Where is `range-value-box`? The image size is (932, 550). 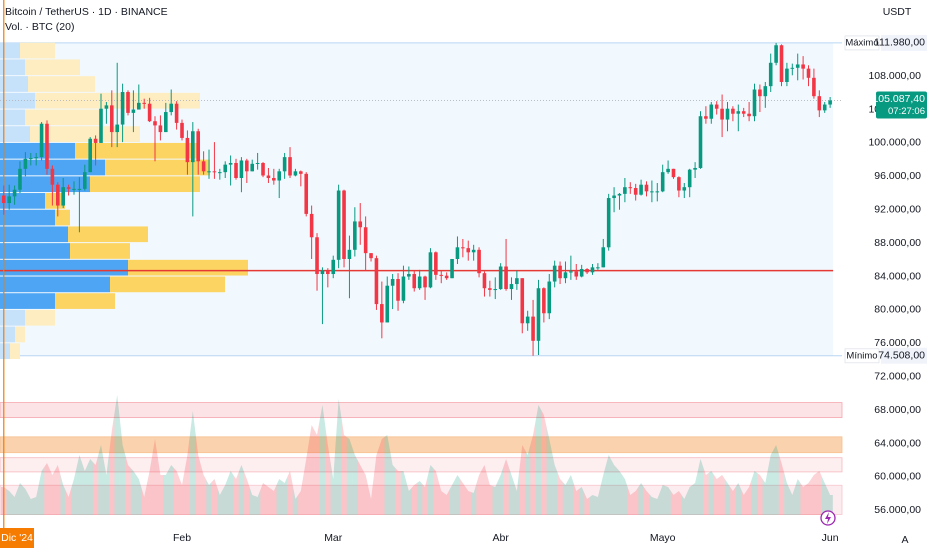
range-value-box is located at coordinates (904, 355).